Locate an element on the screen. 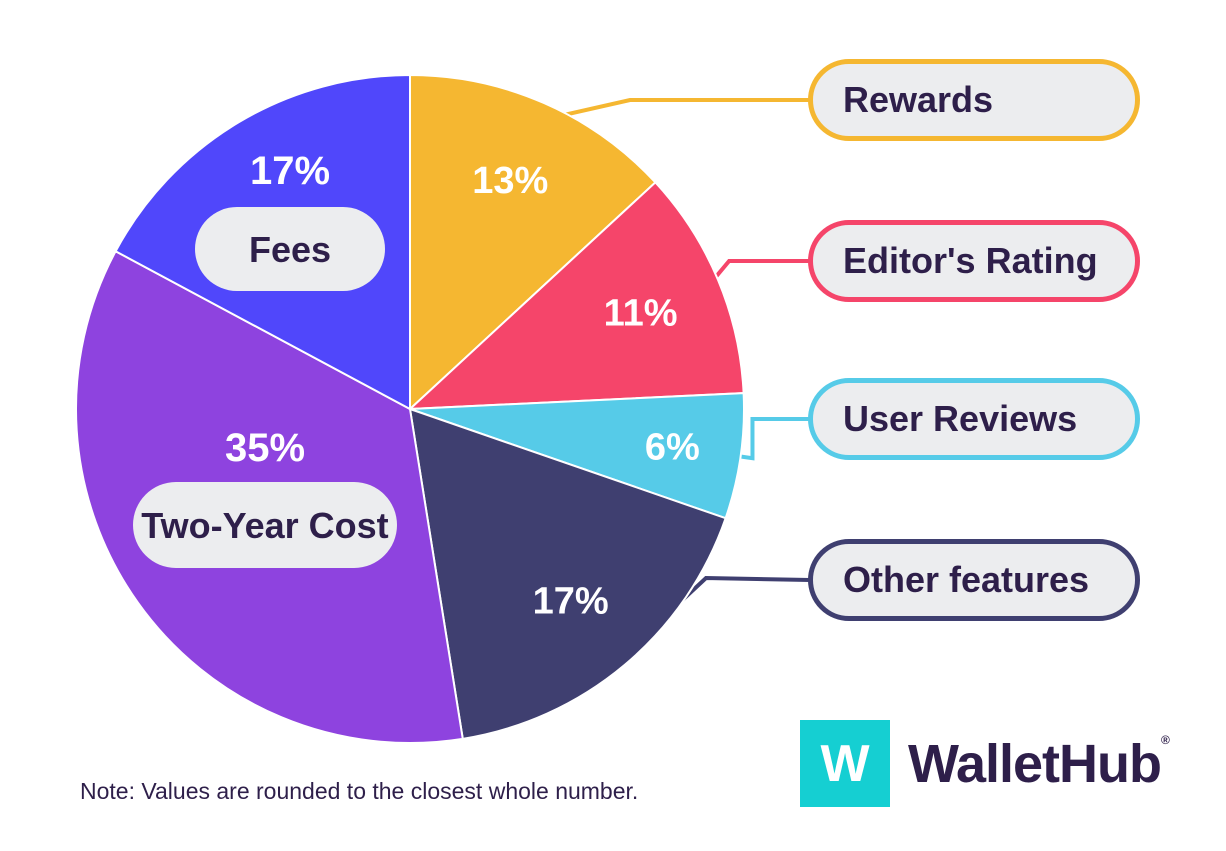  legend-label-editor-s-rating: Editor's Rating is located at coordinates (970, 260).